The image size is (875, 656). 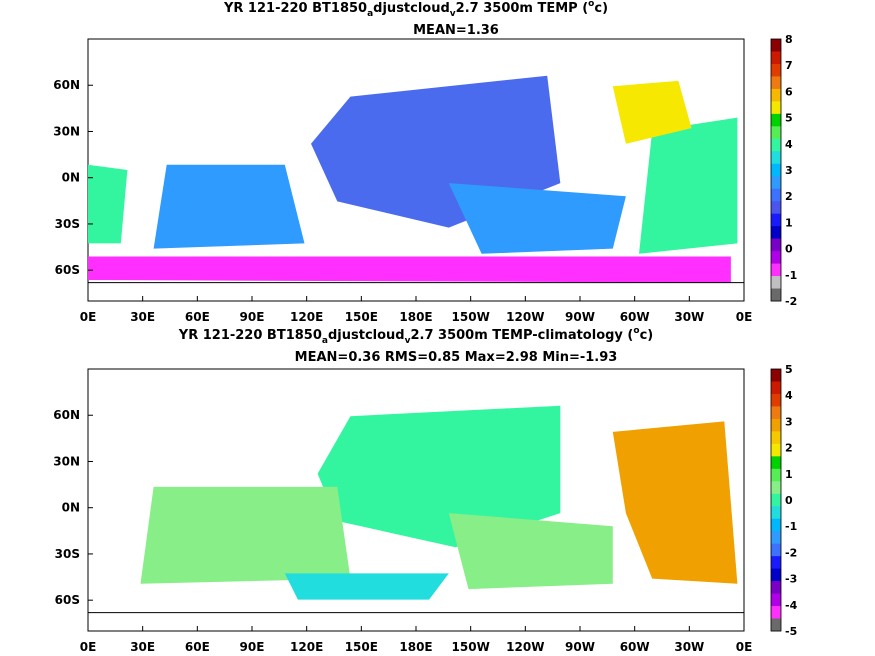 I want to click on panel-subtitle: MEAN=0.36 RMS=0.85 Max=2.98 Min=-1.93, so click(x=456, y=357).